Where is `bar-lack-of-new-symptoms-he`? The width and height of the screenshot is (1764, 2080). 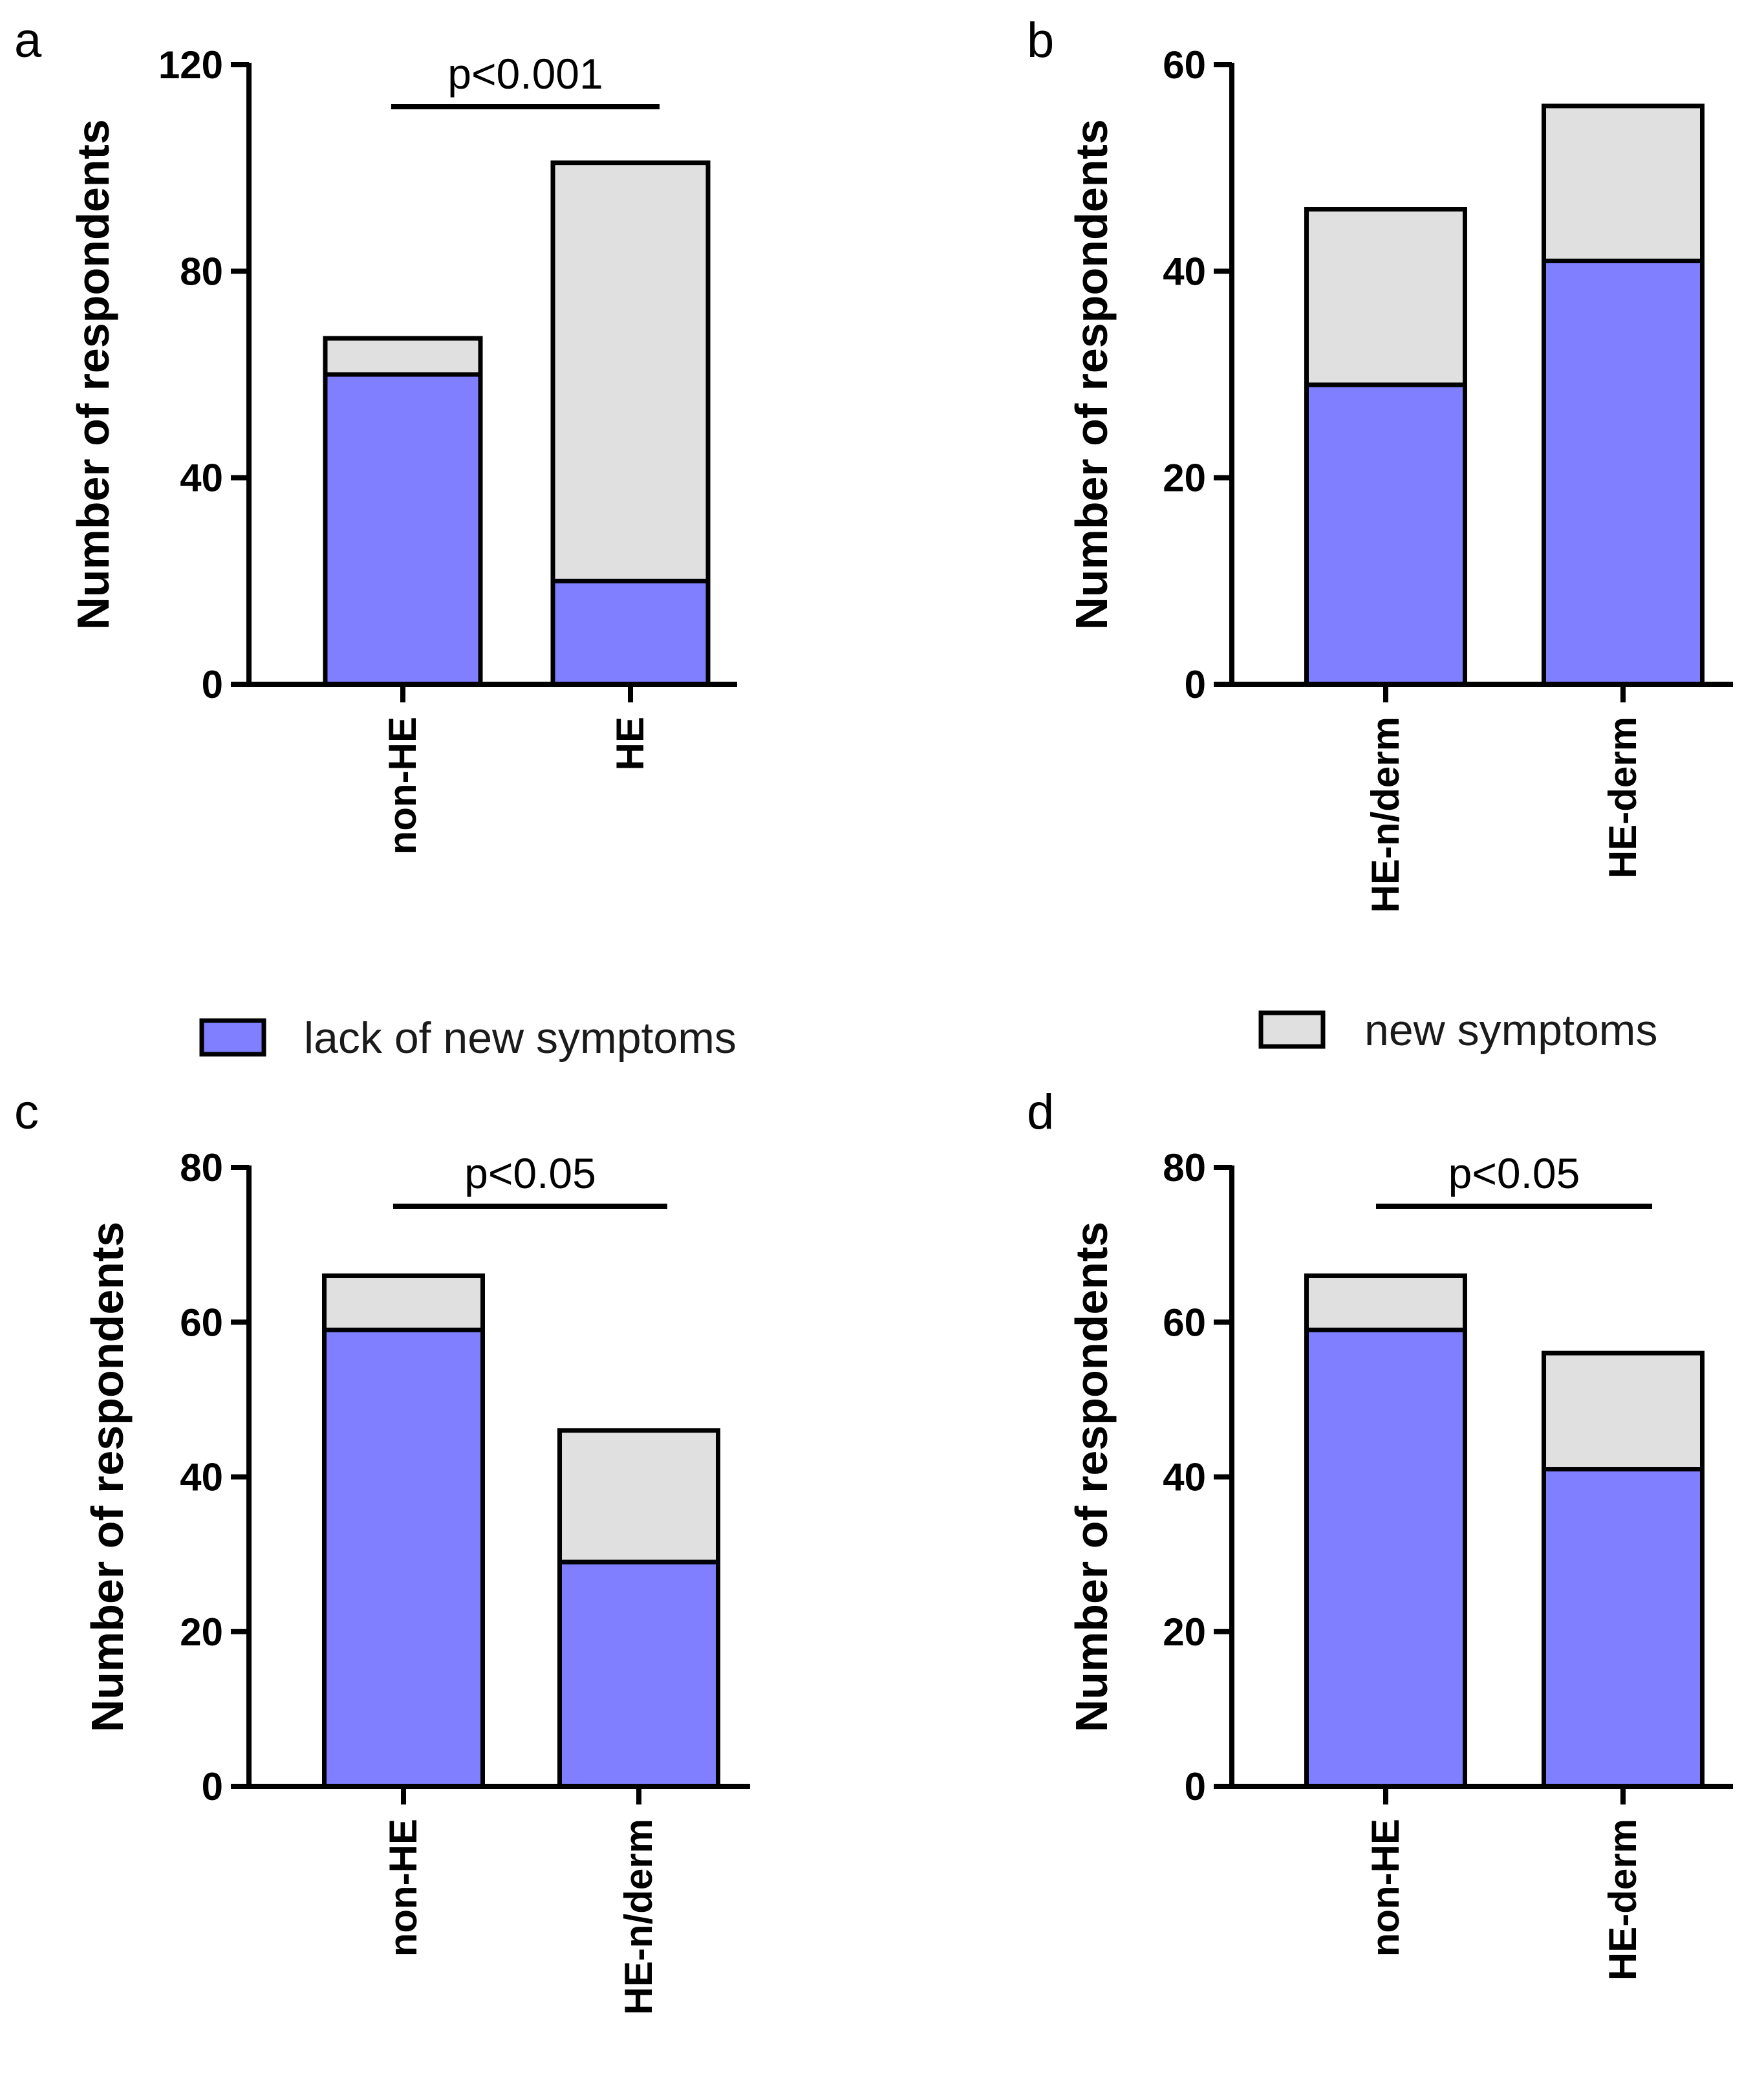
bar-lack-of-new-symptoms-he is located at coordinates (630, 633).